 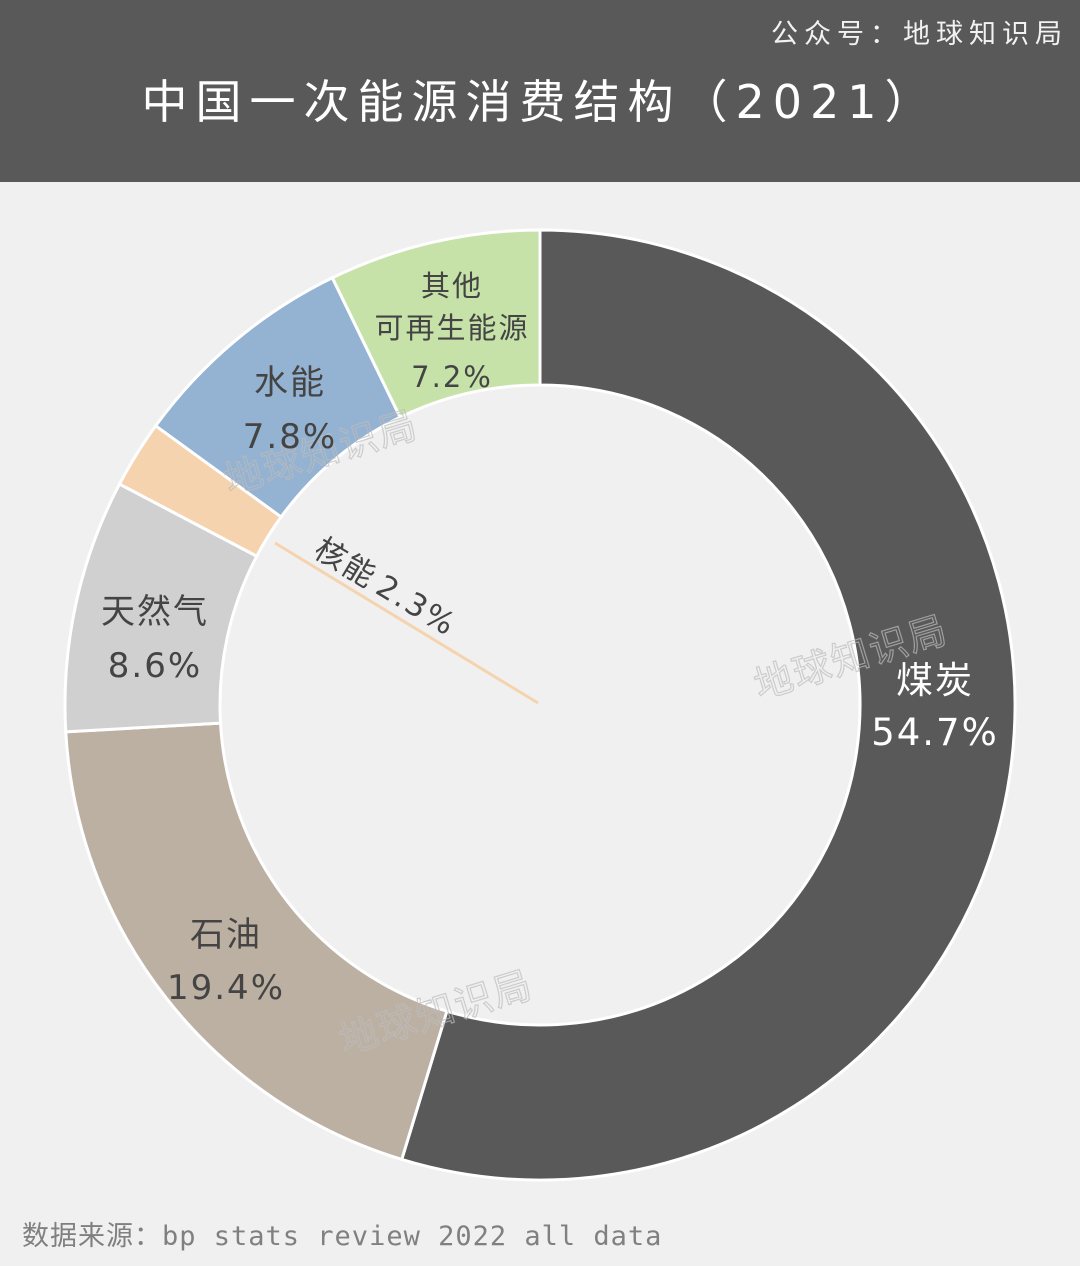 I want to click on slice-value-4: 7.8%, so click(x=290, y=437).